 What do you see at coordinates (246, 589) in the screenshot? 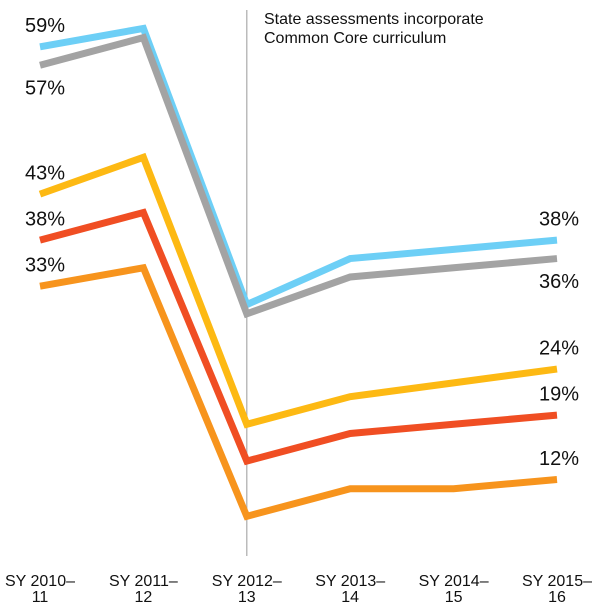
I see `x-tick-label: SY 2012–13` at bounding box center [246, 589].